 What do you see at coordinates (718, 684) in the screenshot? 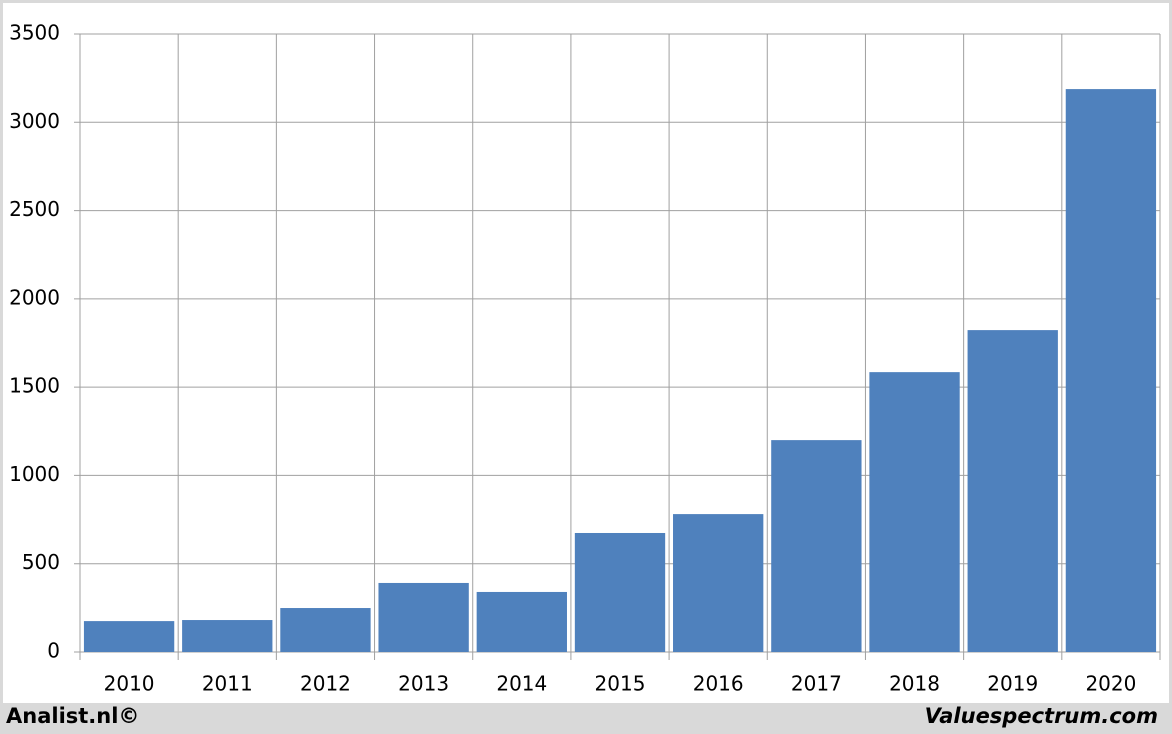
I see `x-tick-label: 2016` at bounding box center [718, 684].